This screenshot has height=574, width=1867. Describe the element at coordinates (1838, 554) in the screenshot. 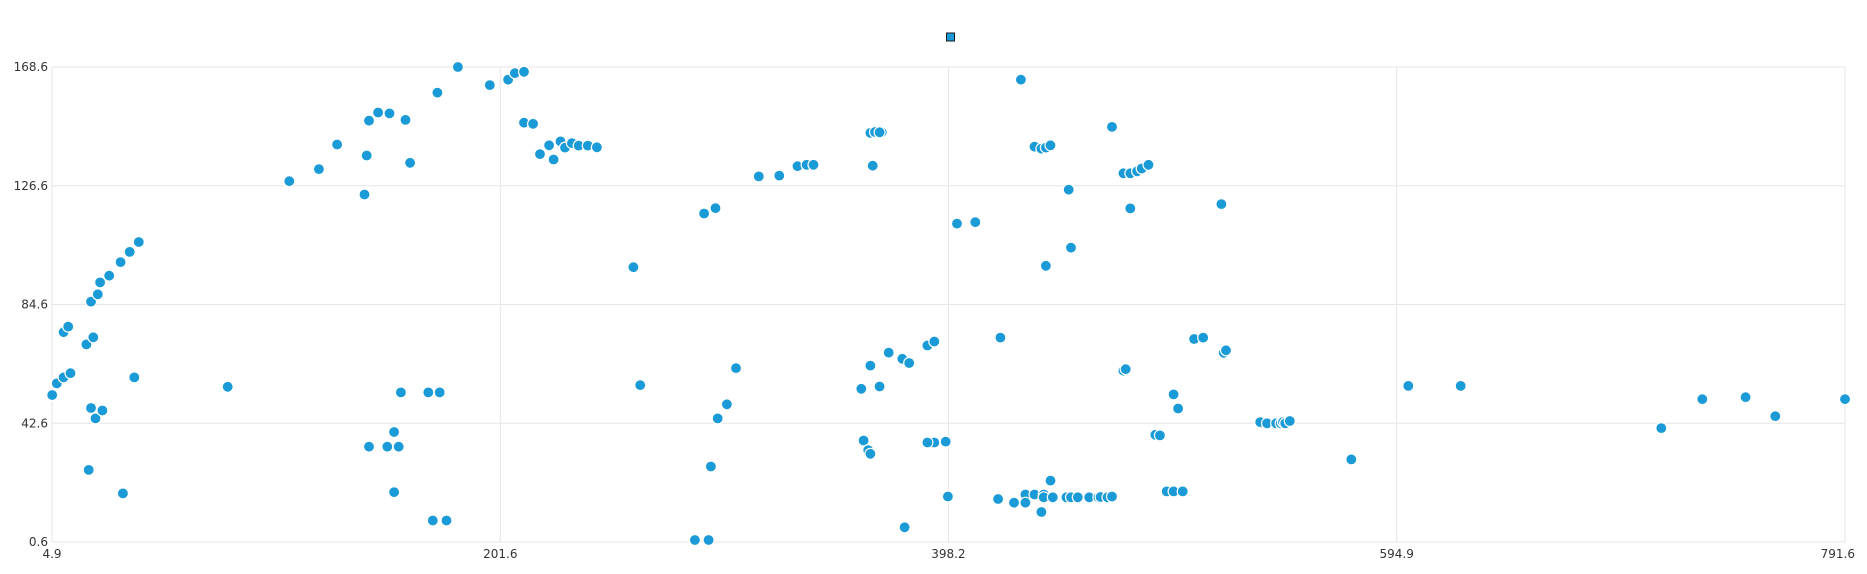

I see `x-tick-label: 791.6` at that location.